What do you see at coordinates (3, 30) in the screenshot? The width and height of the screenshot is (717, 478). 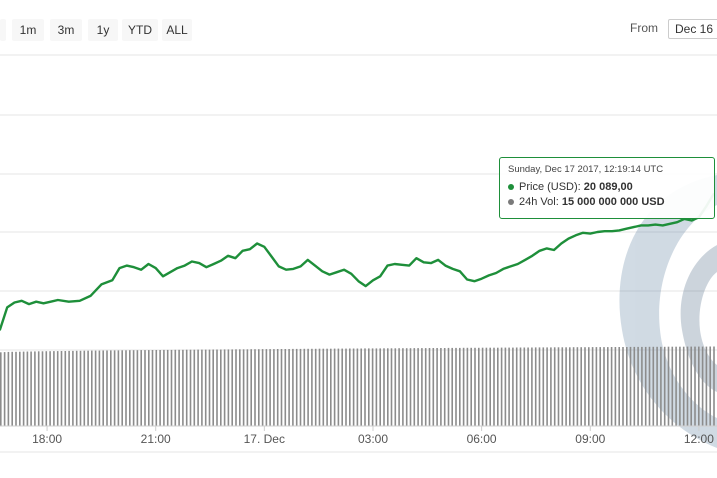 I see `range-button-partial` at bounding box center [3, 30].